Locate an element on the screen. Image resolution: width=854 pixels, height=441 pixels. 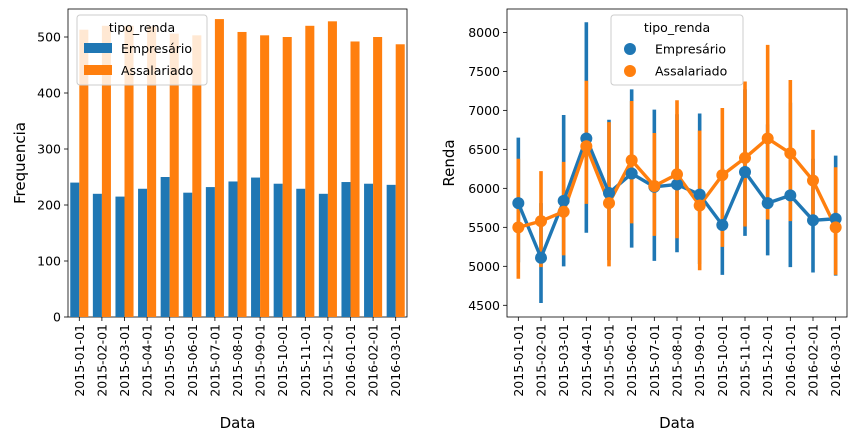
y-tick-label: 8000 is located at coordinates (484, 32).